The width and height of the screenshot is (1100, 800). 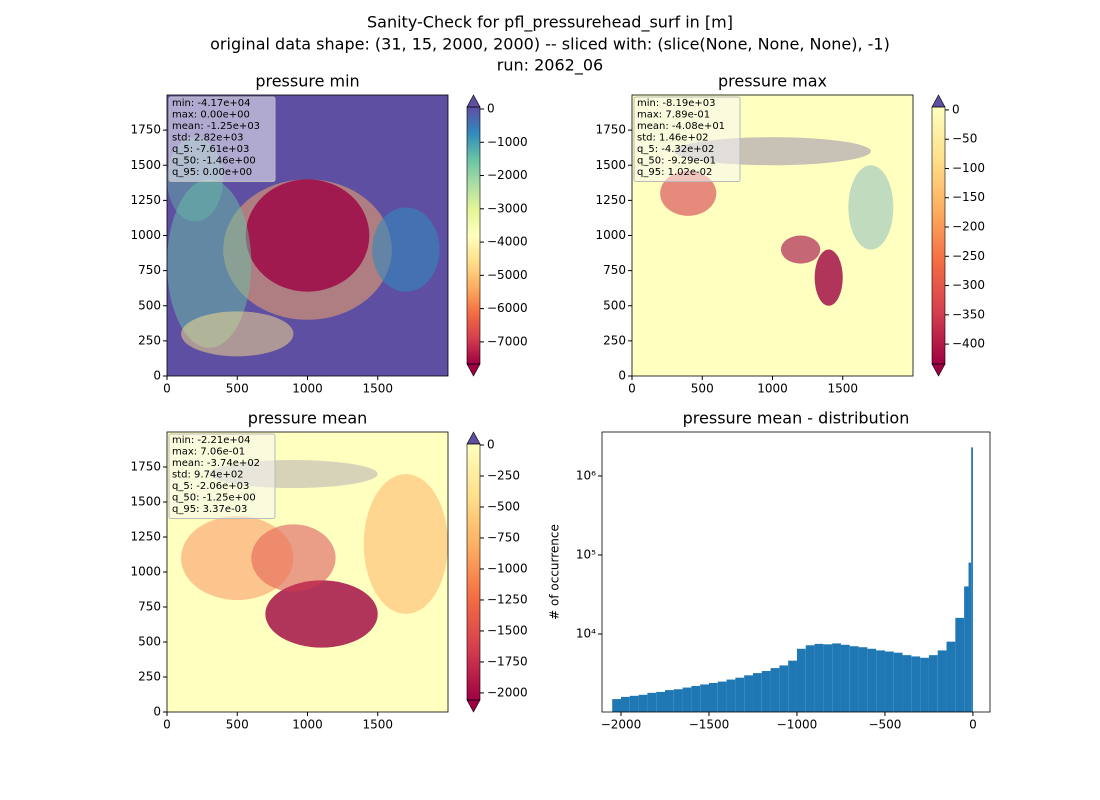 I want to click on colorbar-tick-label: −200, so click(x=968, y=227).